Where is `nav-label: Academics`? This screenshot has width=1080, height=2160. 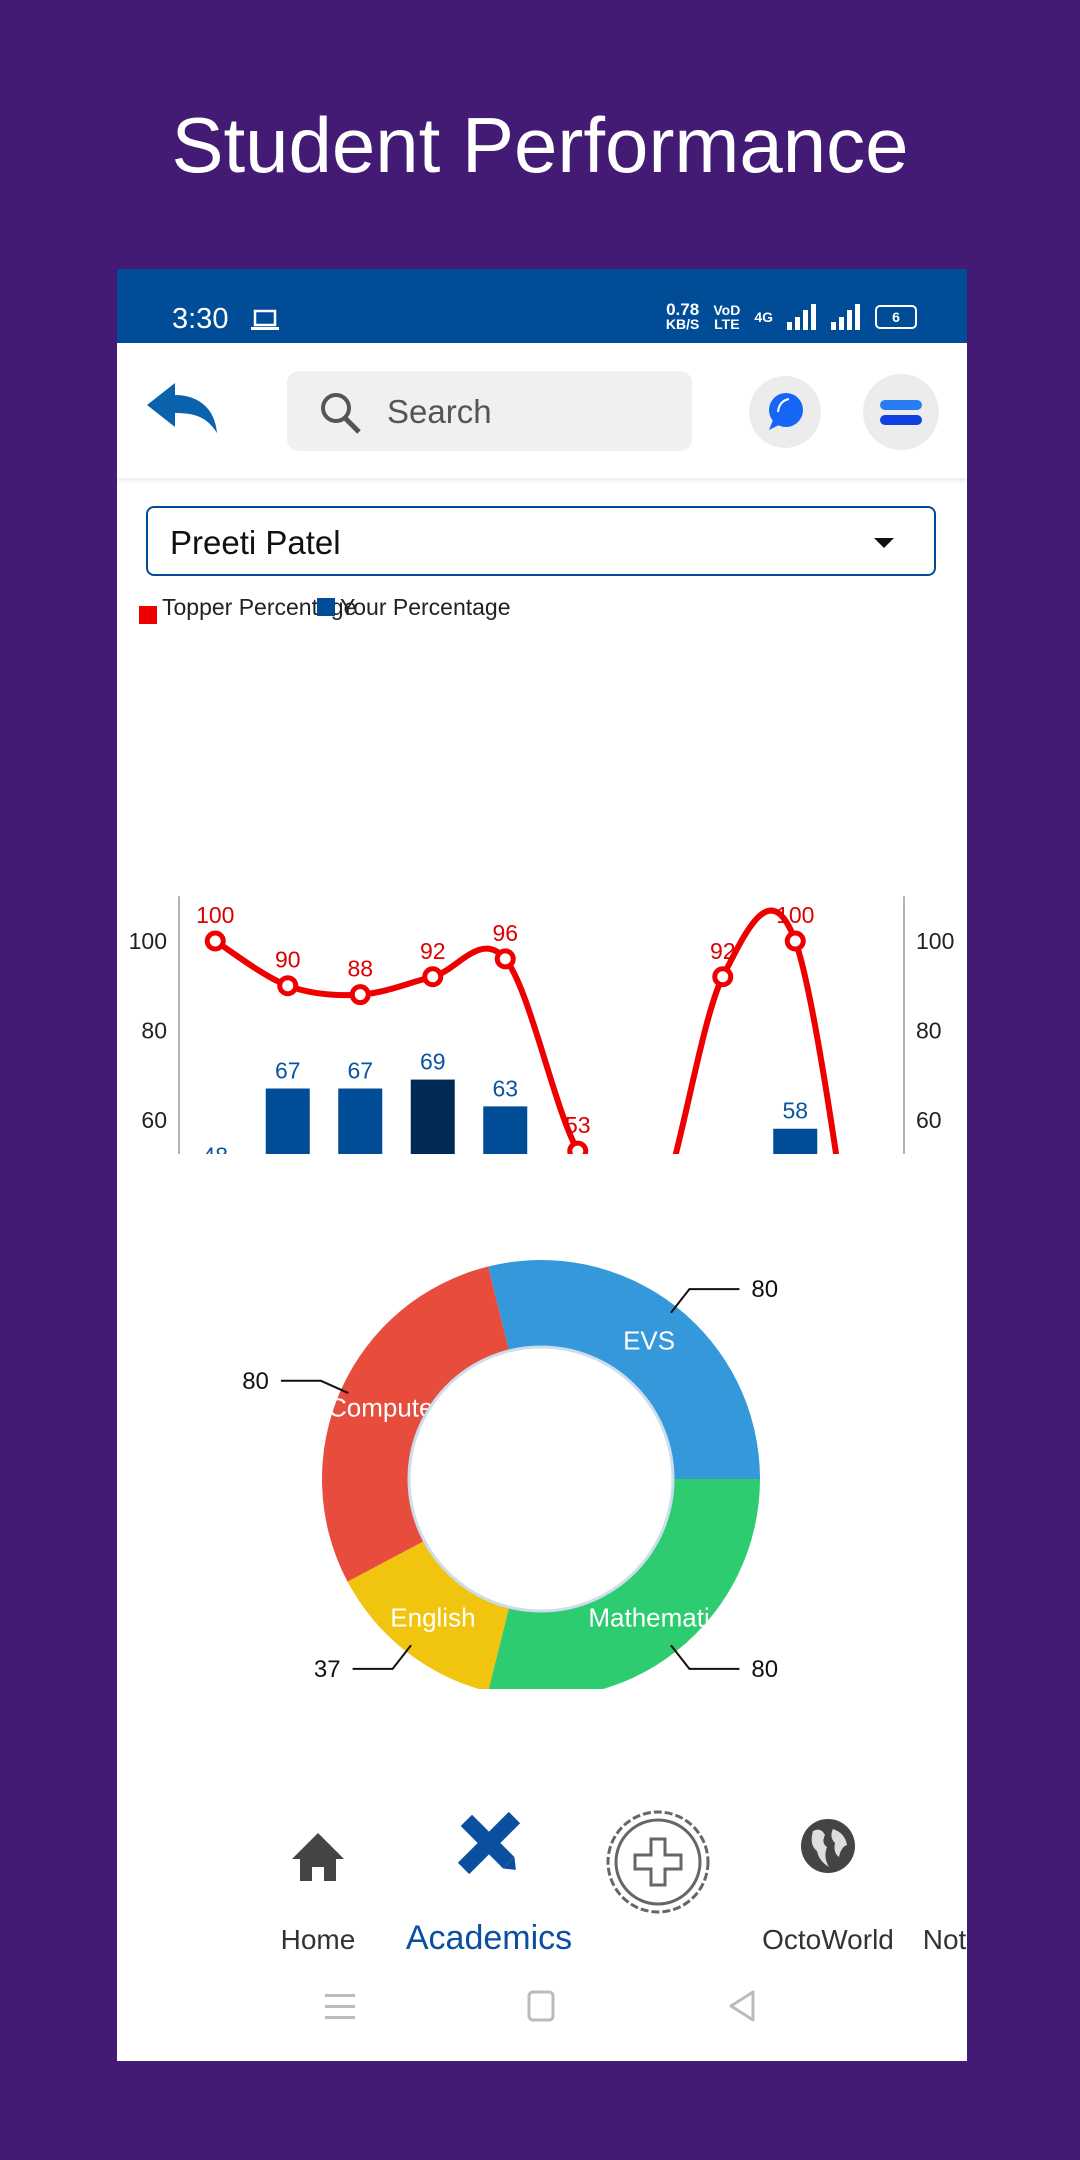 nav-label: Academics is located at coordinates (489, 1938).